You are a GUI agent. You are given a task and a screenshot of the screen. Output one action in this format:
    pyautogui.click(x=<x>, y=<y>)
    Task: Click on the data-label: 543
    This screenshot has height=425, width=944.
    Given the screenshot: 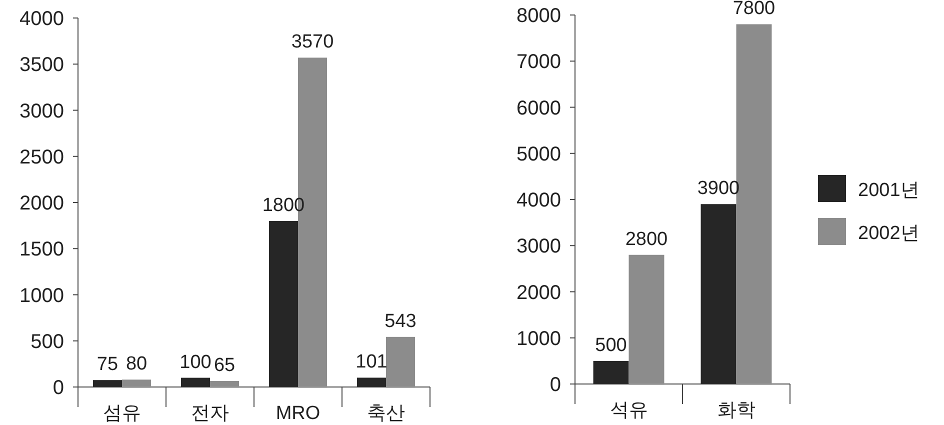 What is the action you would take?
    pyautogui.click(x=400, y=321)
    